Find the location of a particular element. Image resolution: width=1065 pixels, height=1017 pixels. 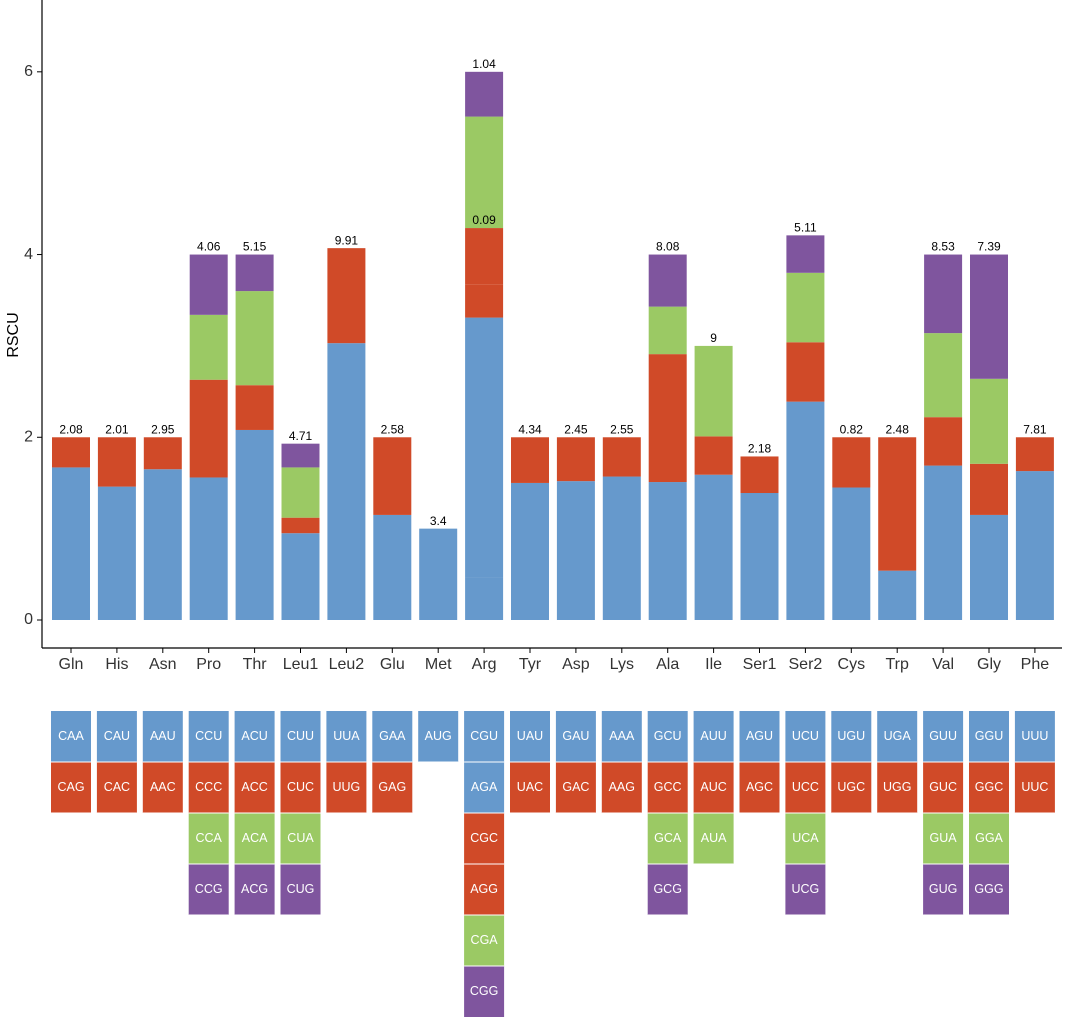

top-label: 2.95 is located at coordinates (163, 429).